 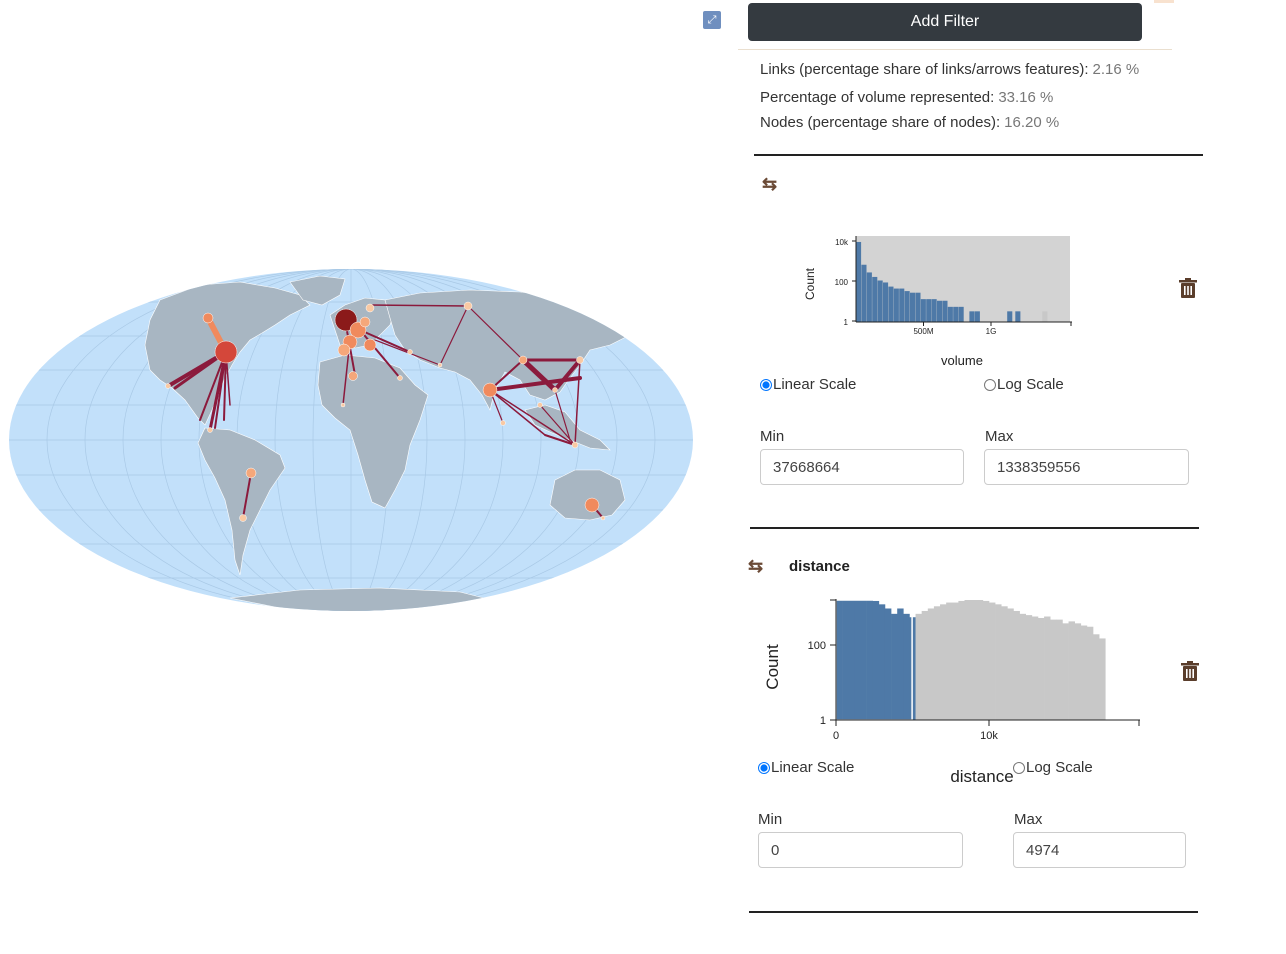 What do you see at coordinates (823, 721) in the screenshot?
I see `y-tick-label: 1` at bounding box center [823, 721].